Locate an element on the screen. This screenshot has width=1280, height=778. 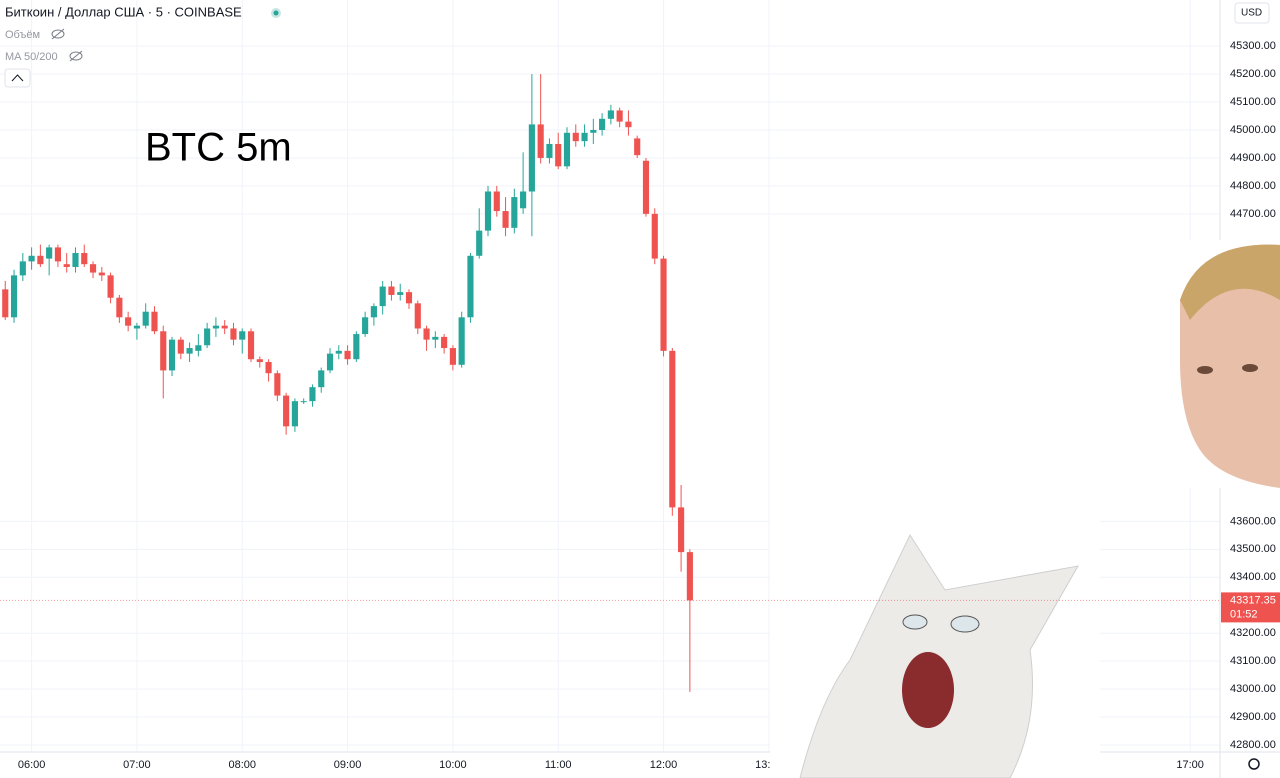
status-dot is located at coordinates (276, 13).